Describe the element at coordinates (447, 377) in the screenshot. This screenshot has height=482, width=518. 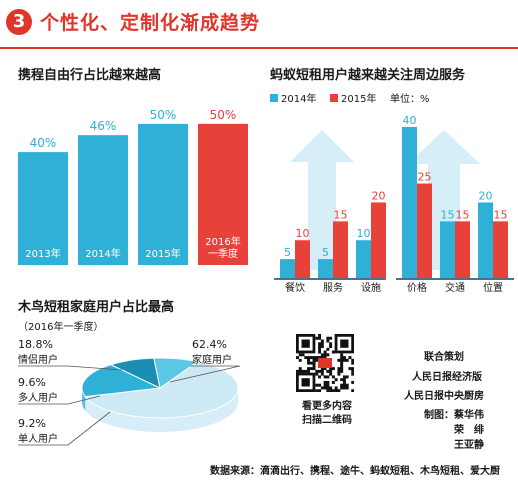
I see `credits-dept1: 人民日报经济版` at that location.